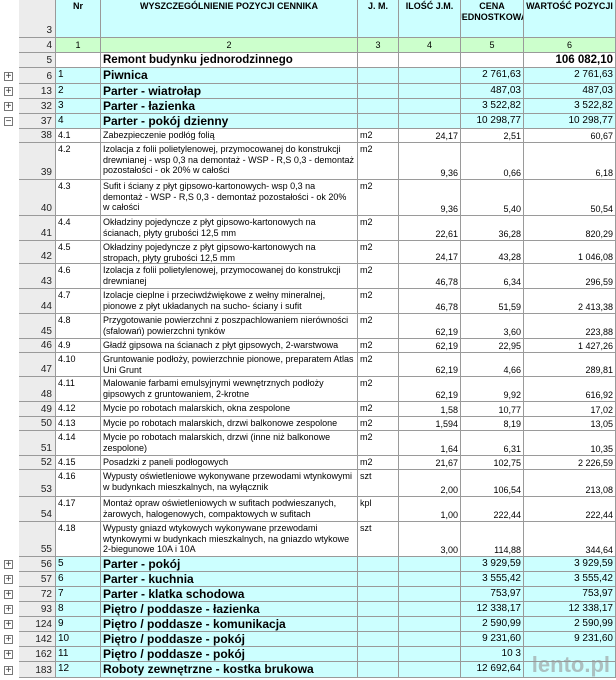  I want to click on cell: 106,54, so click(492, 483).